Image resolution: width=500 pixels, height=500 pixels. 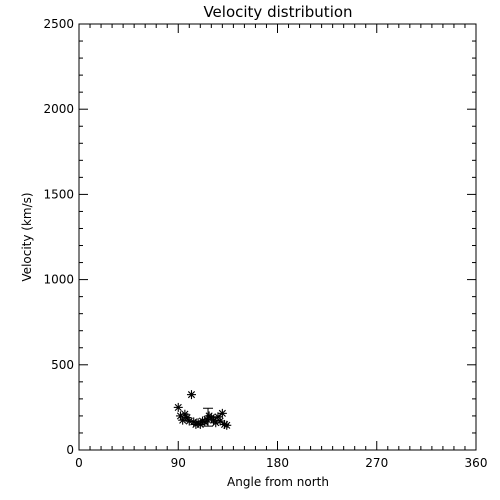 What do you see at coordinates (277, 12) in the screenshot?
I see `chart-title: Velocity distribution` at bounding box center [277, 12].